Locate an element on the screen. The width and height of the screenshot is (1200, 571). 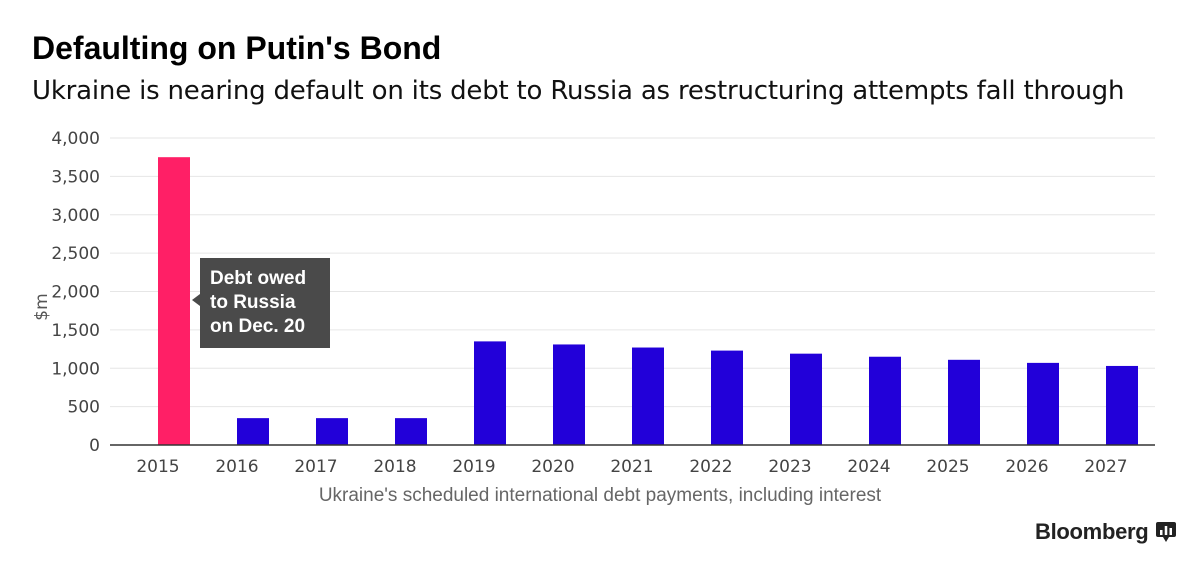
bar-2027 is located at coordinates (1122, 405).